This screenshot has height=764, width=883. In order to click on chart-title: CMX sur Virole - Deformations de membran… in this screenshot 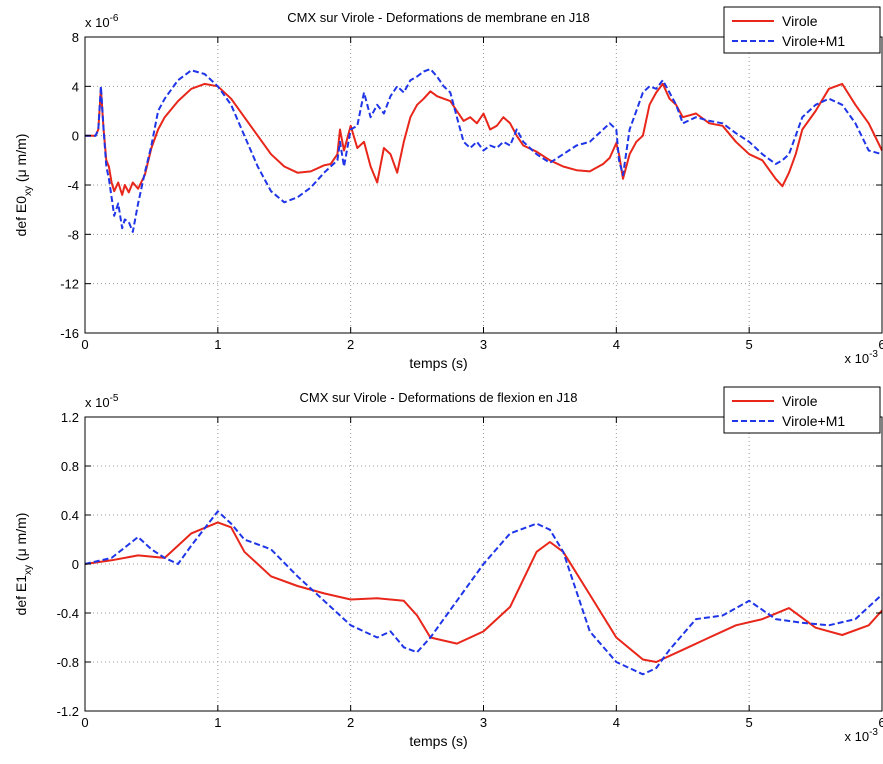, I will do `click(438, 17)`.